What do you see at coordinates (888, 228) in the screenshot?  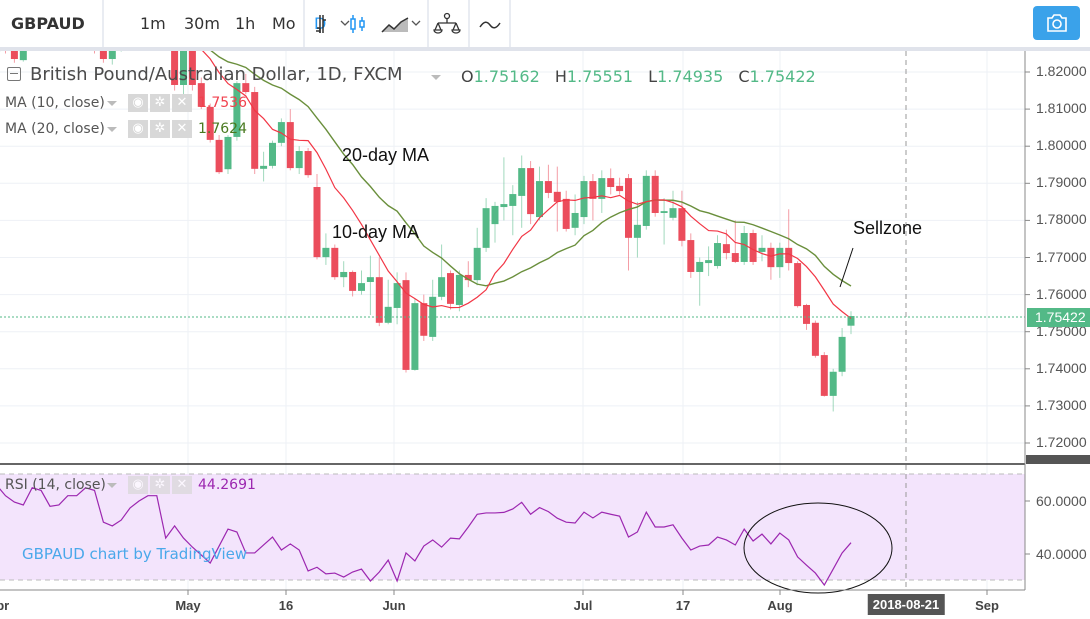 I see `annotation-sellzone: Sellzone` at bounding box center [888, 228].